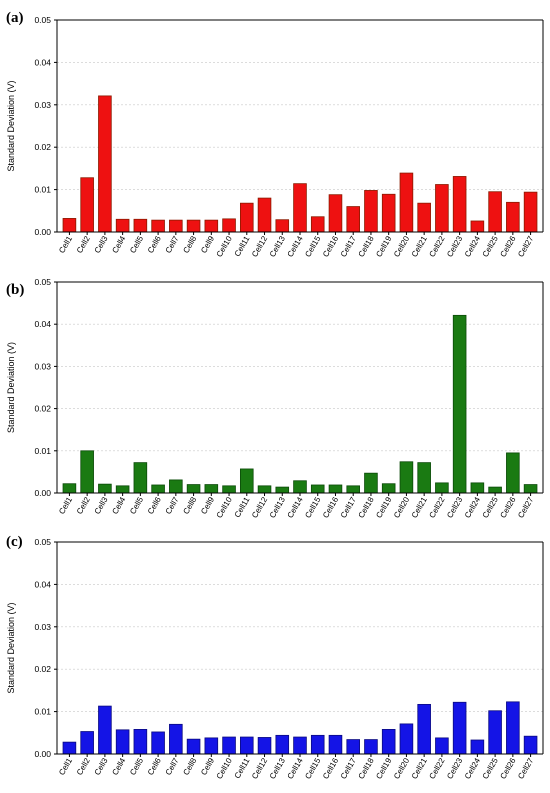  I want to click on y-tick-label: 0.04, so click(42, 584).